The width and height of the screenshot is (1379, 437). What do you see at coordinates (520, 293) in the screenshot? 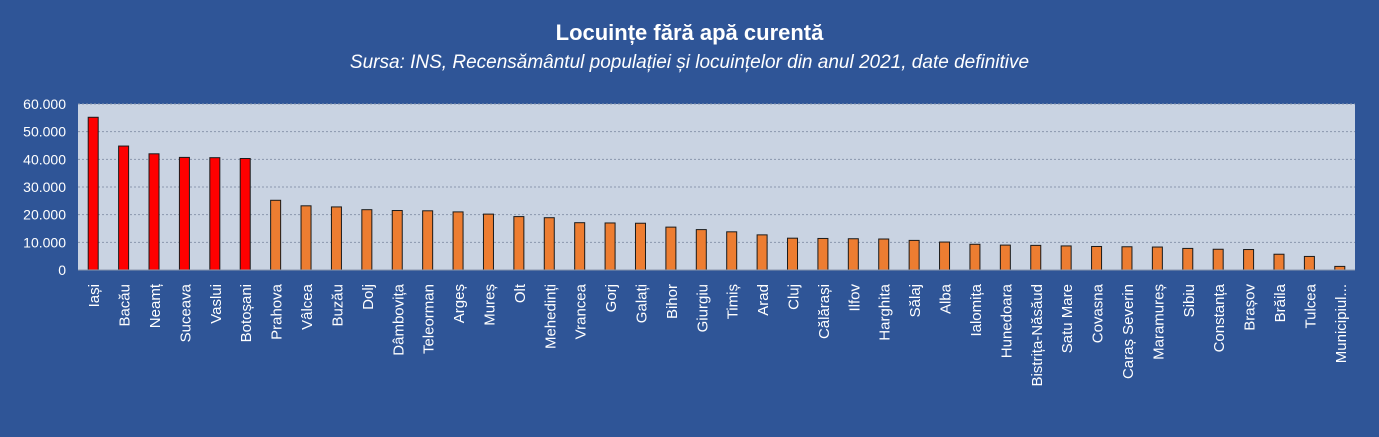
I see `x-tick-label: Olt` at bounding box center [520, 293].